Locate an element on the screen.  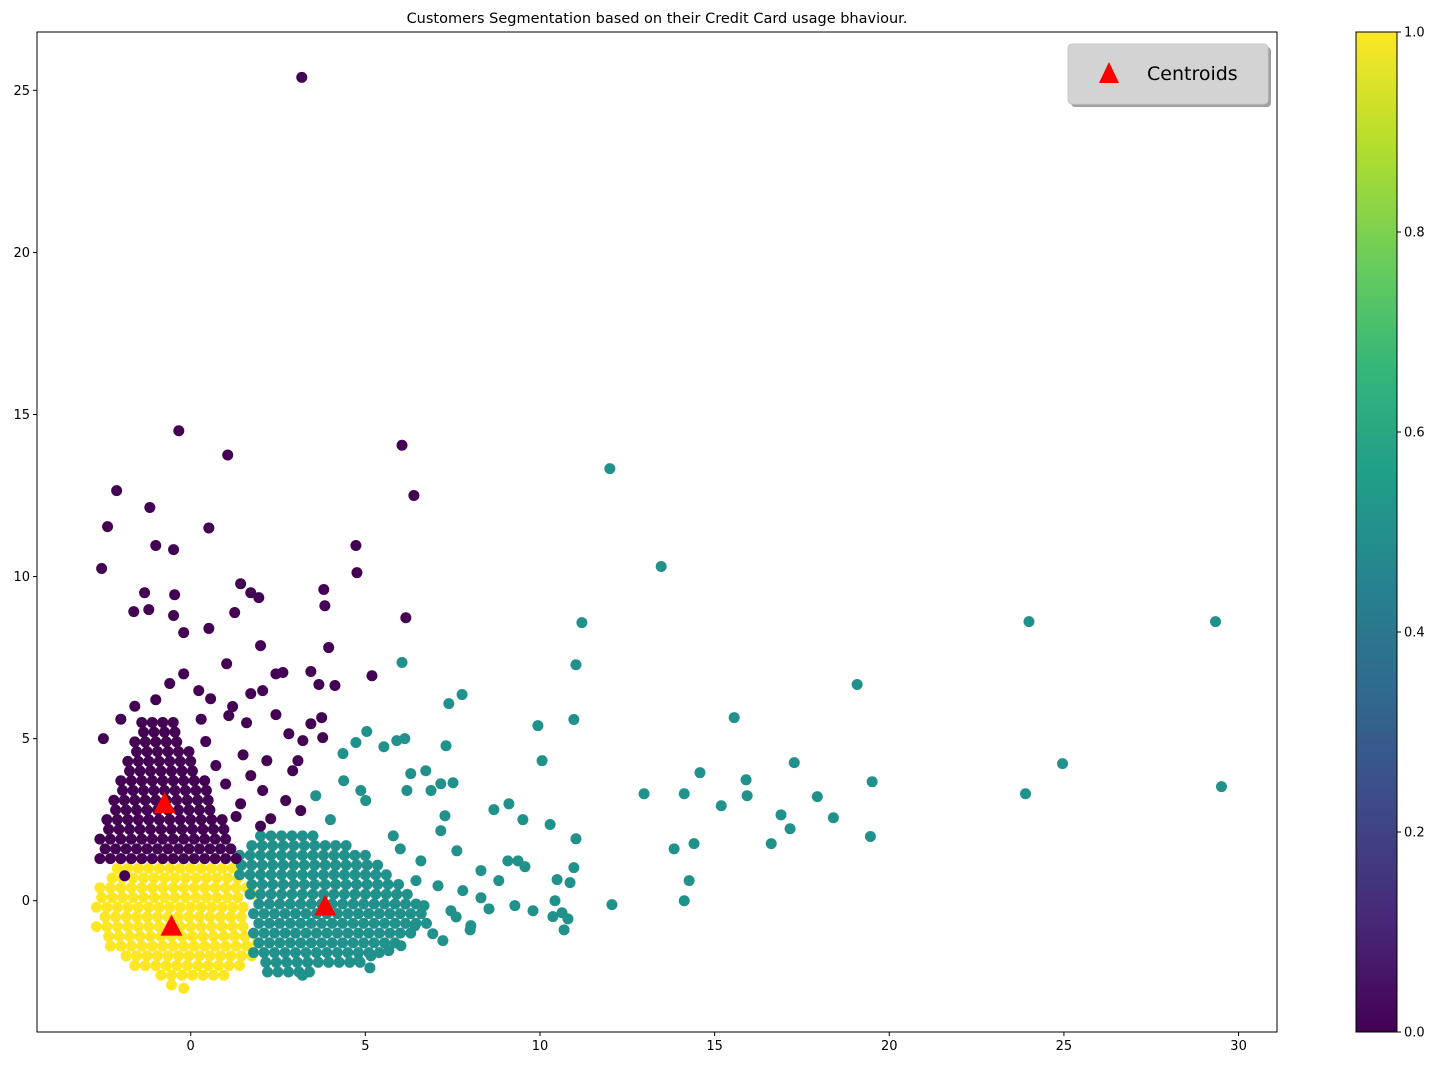
centroid-triangle-icon is located at coordinates (1109, 72).